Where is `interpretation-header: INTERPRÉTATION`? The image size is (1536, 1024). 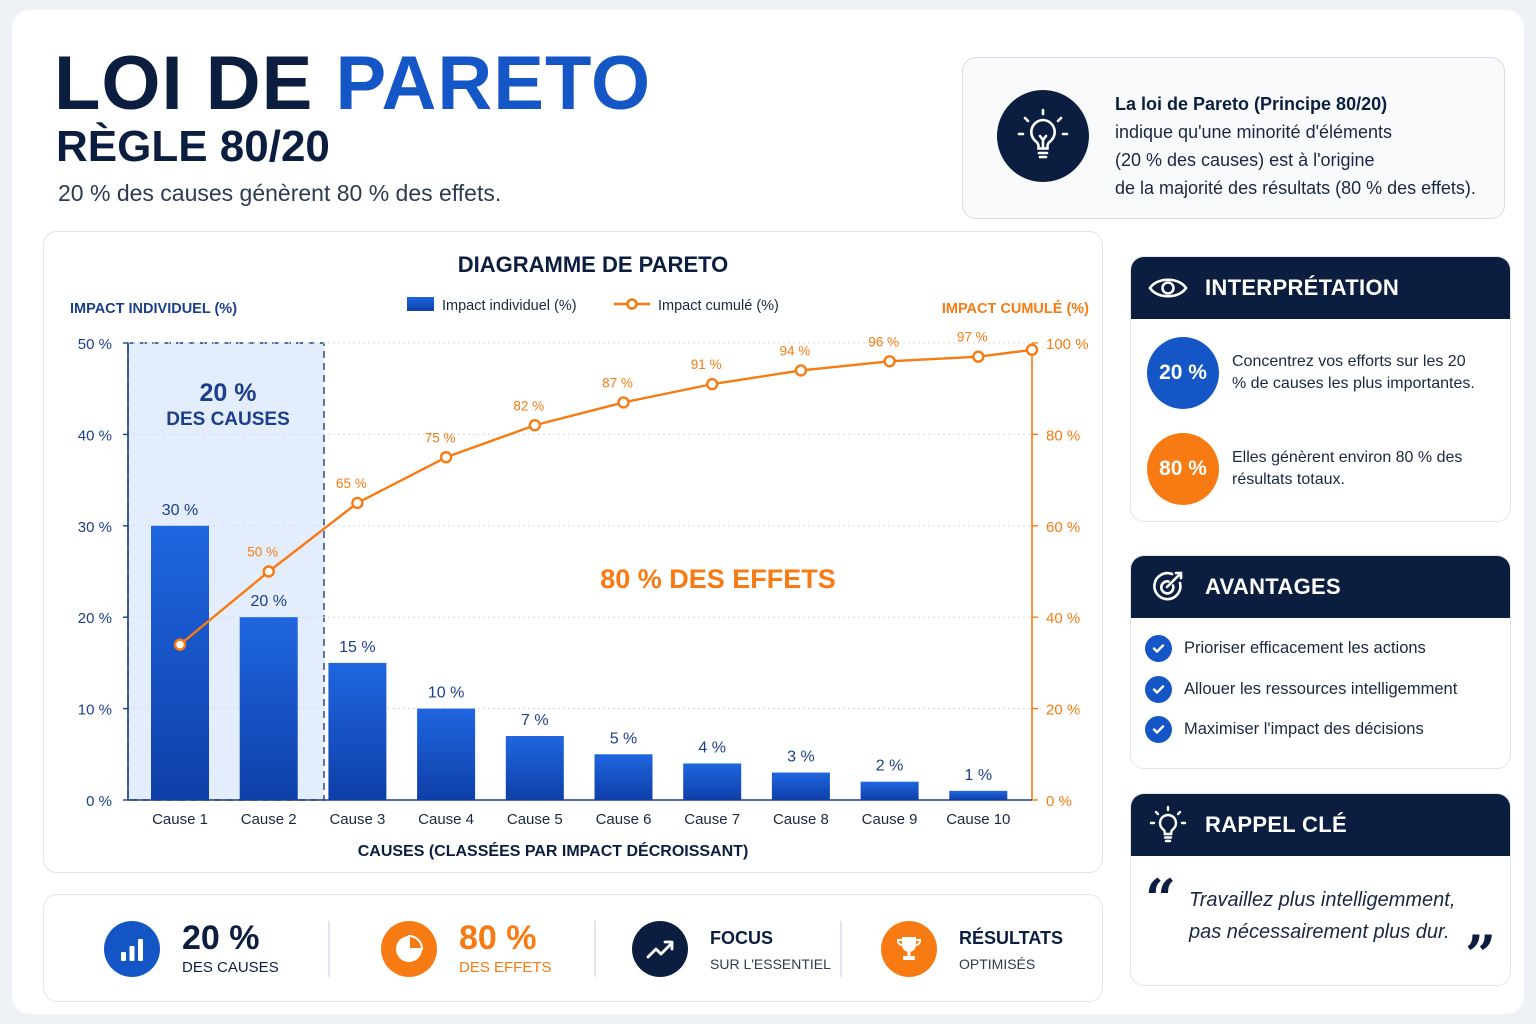 interpretation-header: INTERPRÉTATION is located at coordinates (1320, 288).